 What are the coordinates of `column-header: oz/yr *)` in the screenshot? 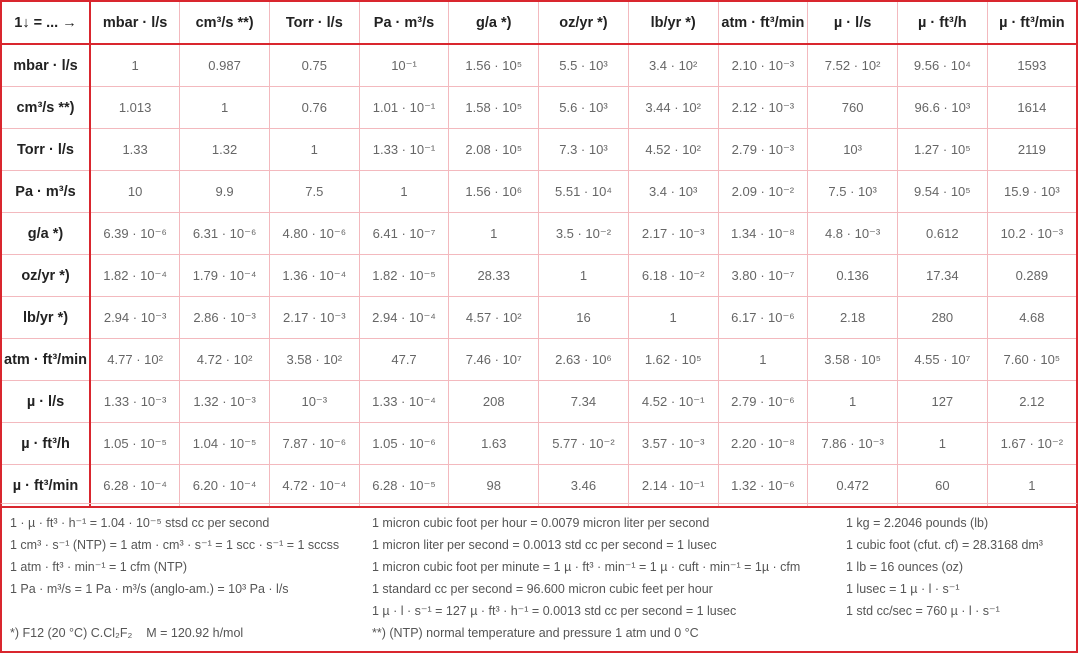 It's located at (583, 22).